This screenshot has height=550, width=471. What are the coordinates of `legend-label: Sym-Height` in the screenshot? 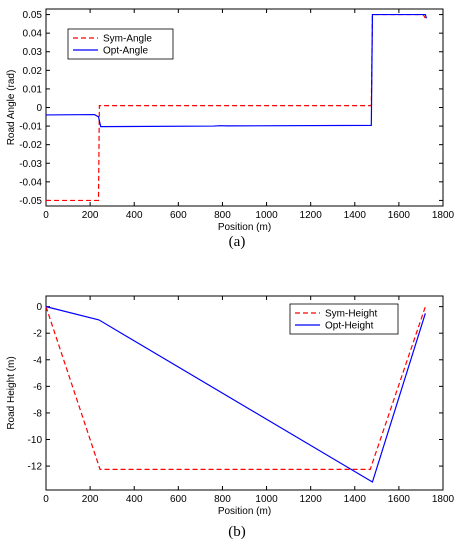 It's located at (351, 314).